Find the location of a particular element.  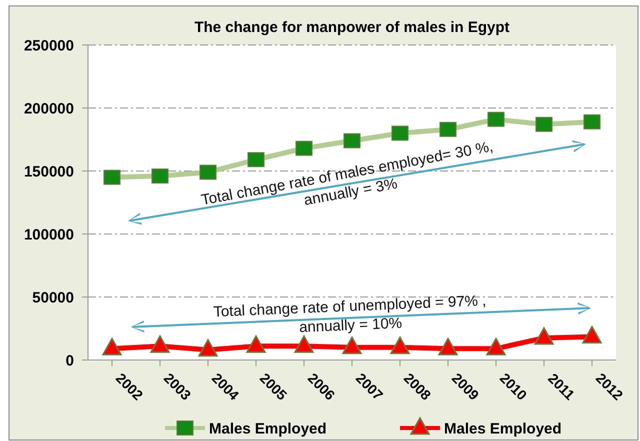

y-tick-label: 100000 is located at coordinates (49, 235).